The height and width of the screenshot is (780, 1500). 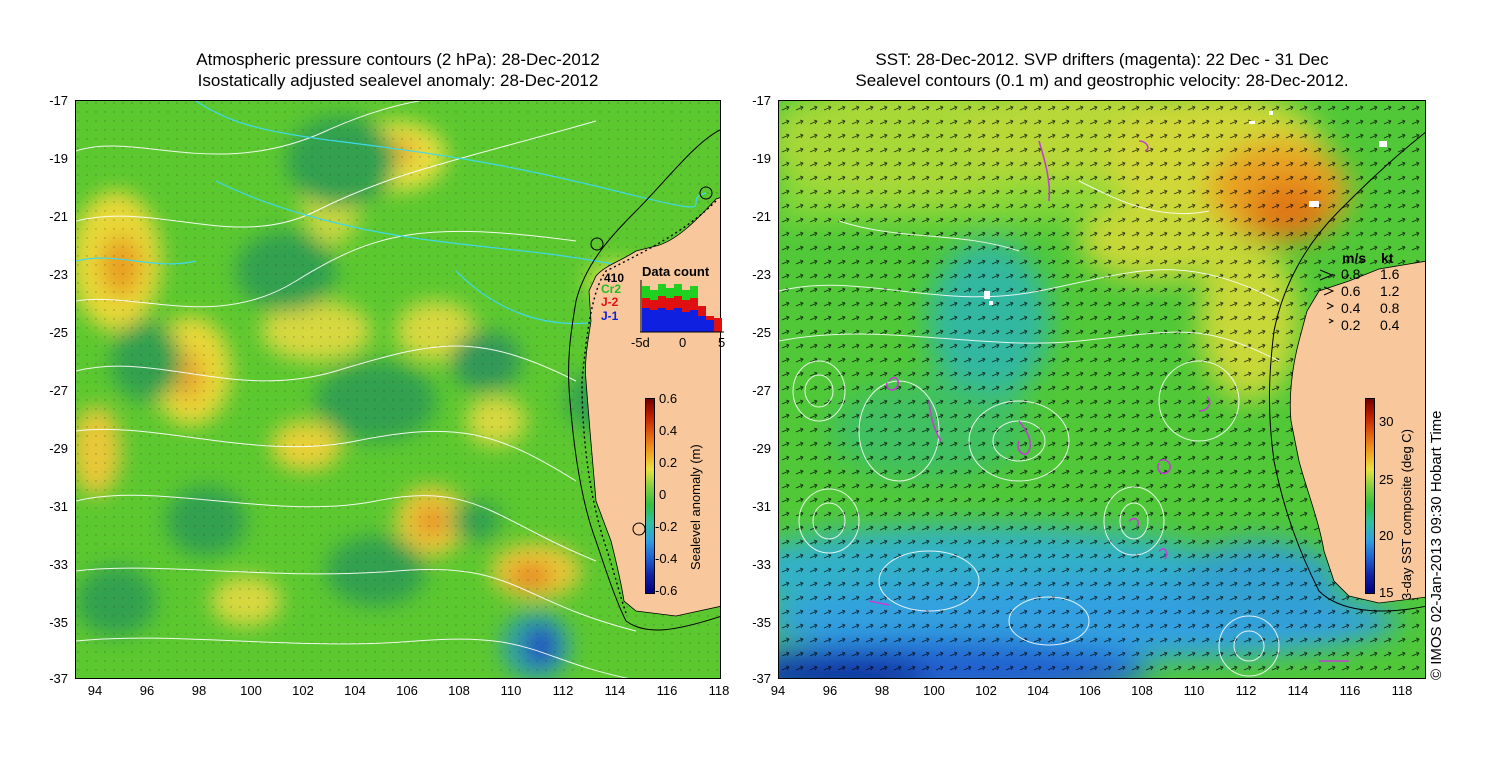 What do you see at coordinates (614, 278) in the screenshot?
I see `series-label-410: 410` at bounding box center [614, 278].